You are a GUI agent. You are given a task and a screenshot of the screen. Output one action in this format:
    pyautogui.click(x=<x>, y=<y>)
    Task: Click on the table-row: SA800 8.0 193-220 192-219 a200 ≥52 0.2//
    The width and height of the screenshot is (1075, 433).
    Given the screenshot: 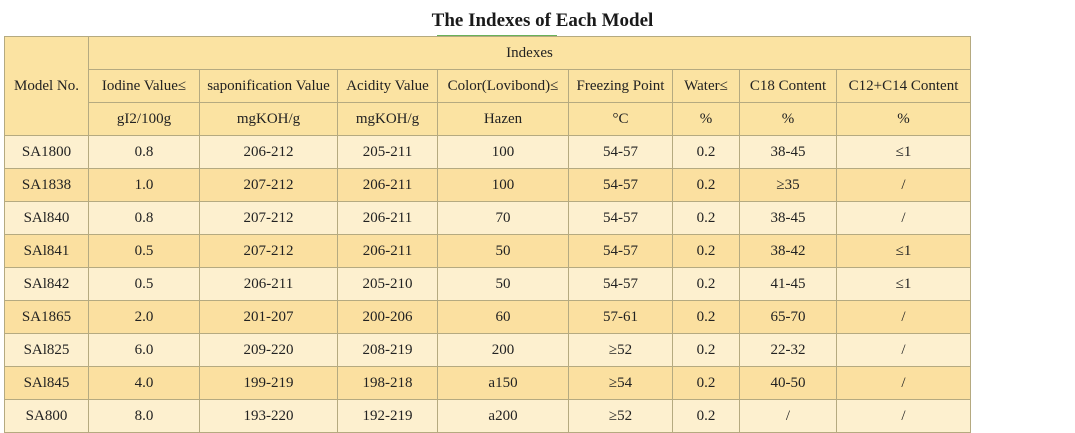 What is the action you would take?
    pyautogui.click(x=487, y=416)
    